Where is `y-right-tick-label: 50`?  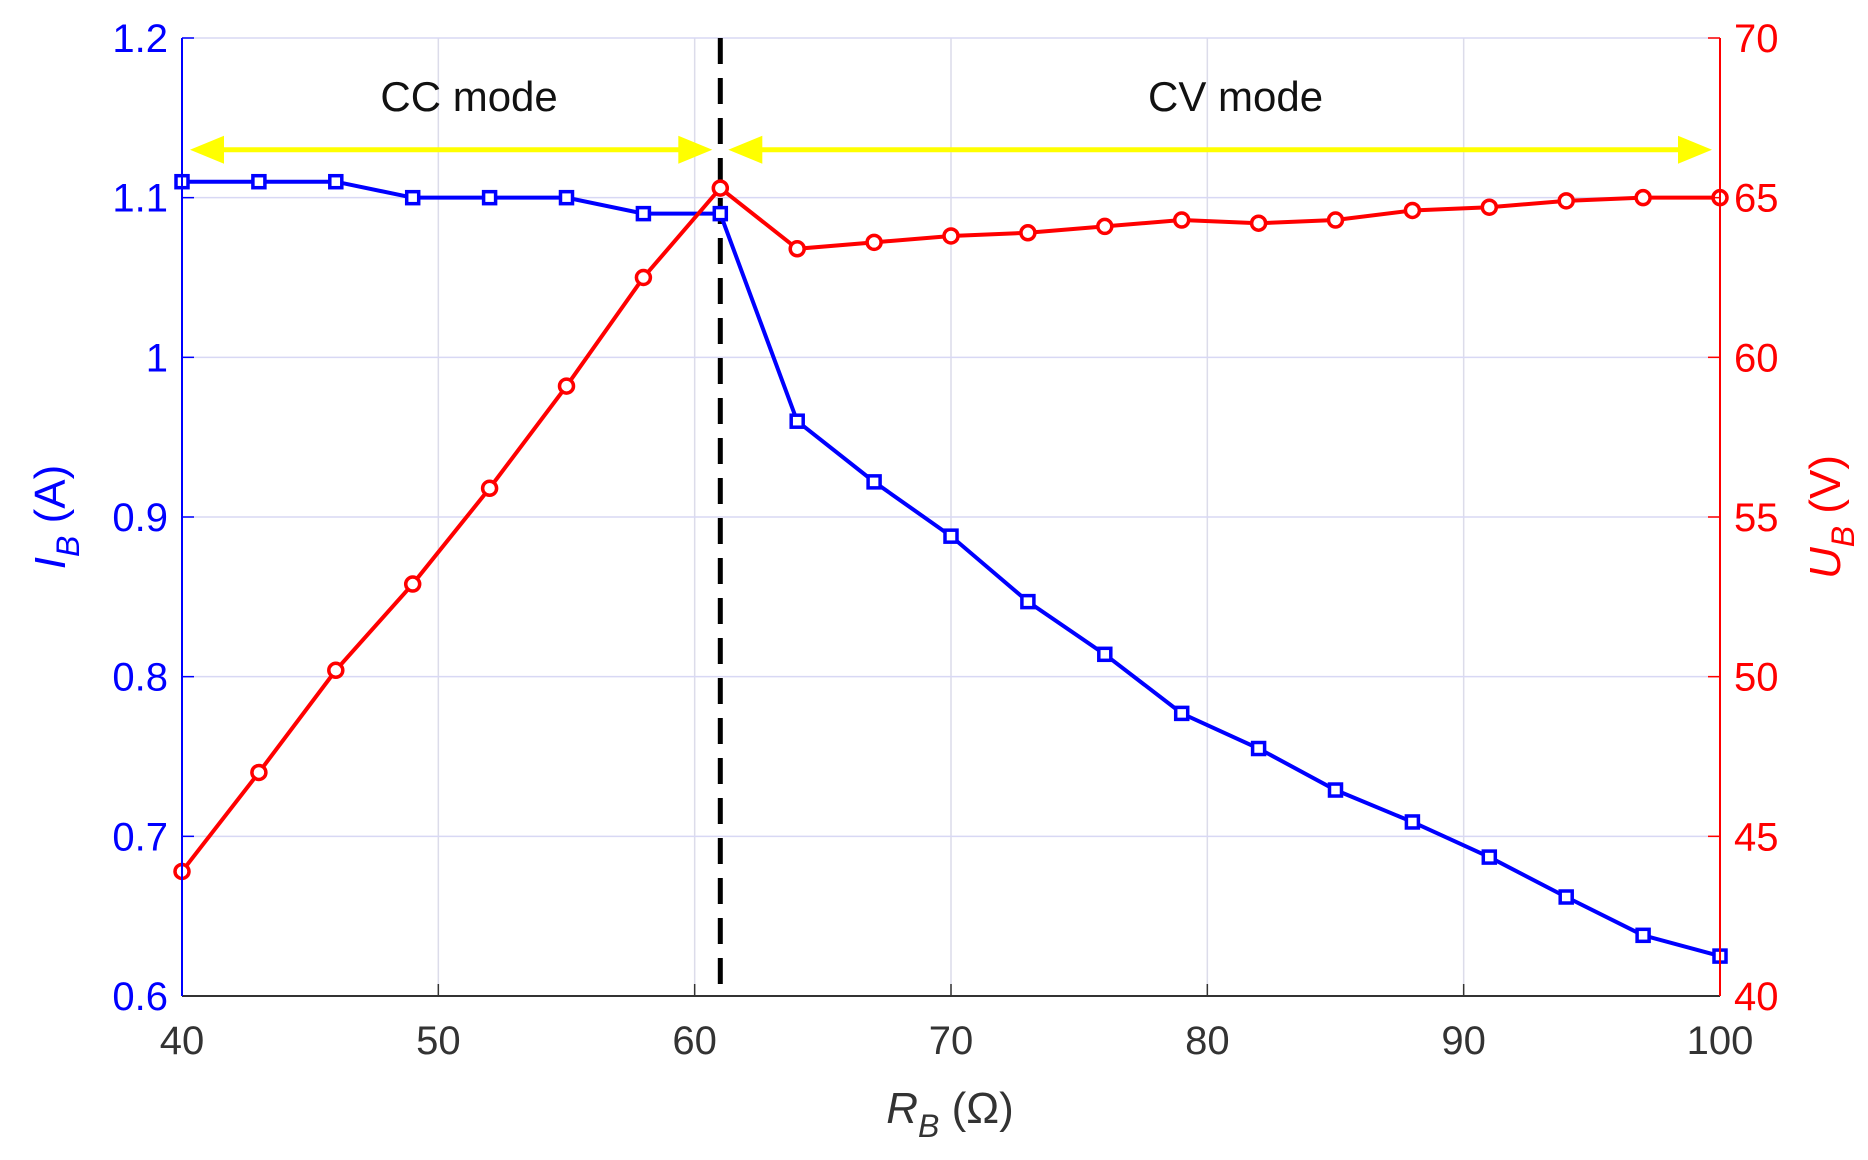 y-right-tick-label: 50 is located at coordinates (1756, 678).